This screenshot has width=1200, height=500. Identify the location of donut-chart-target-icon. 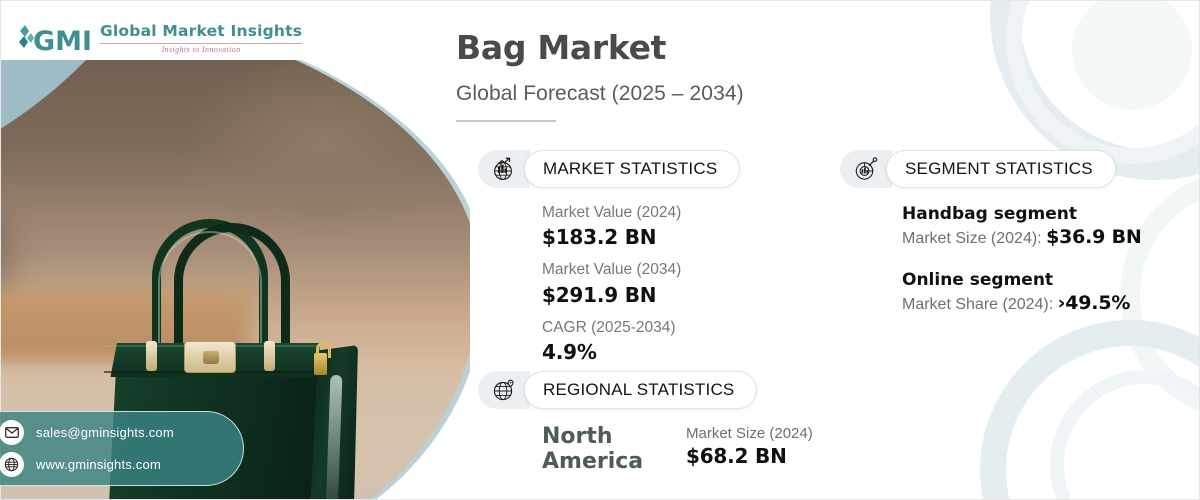
(866, 169).